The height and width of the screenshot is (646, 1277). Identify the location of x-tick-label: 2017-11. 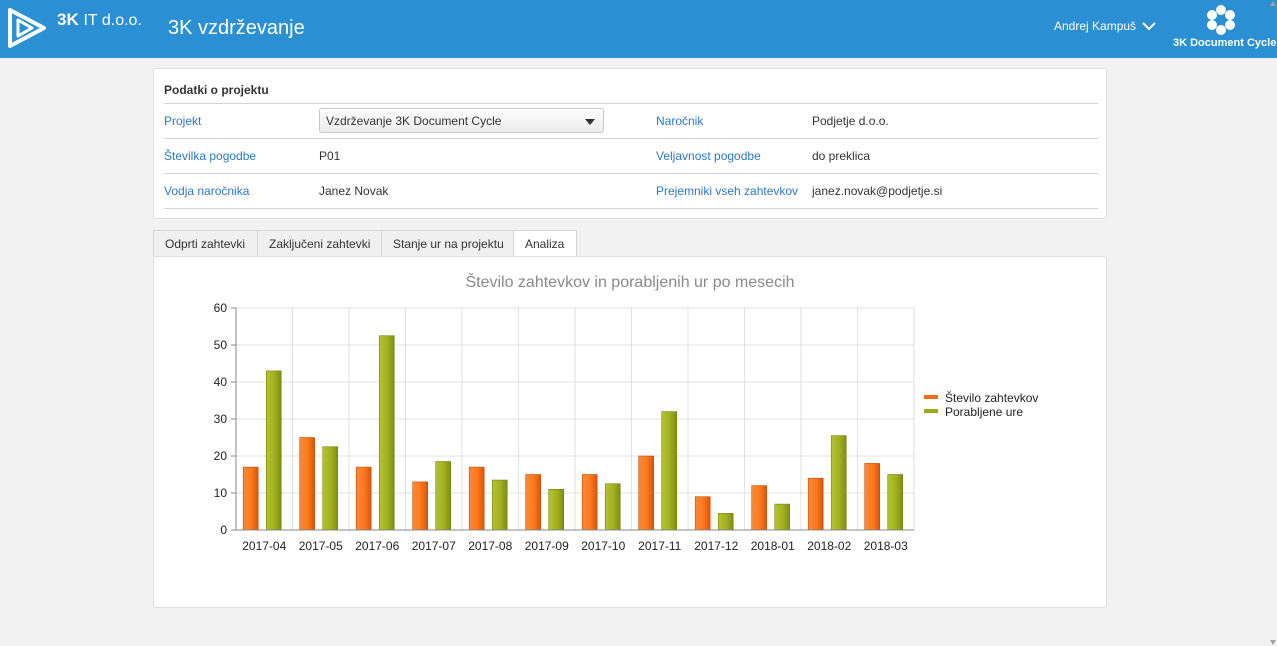
(659, 546).